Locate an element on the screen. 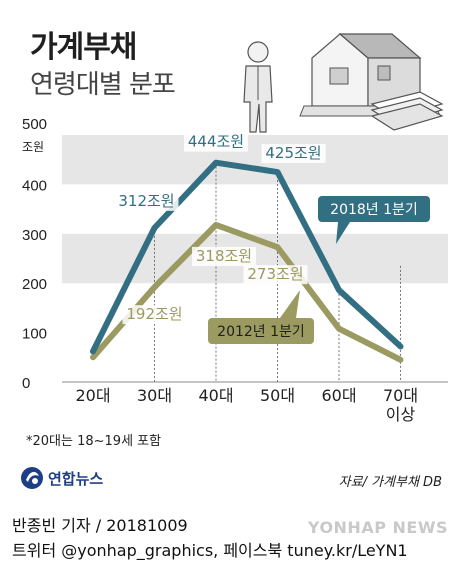 The height and width of the screenshot is (562, 460). legend-label-1: 2012년 1분기 is located at coordinates (261, 332).